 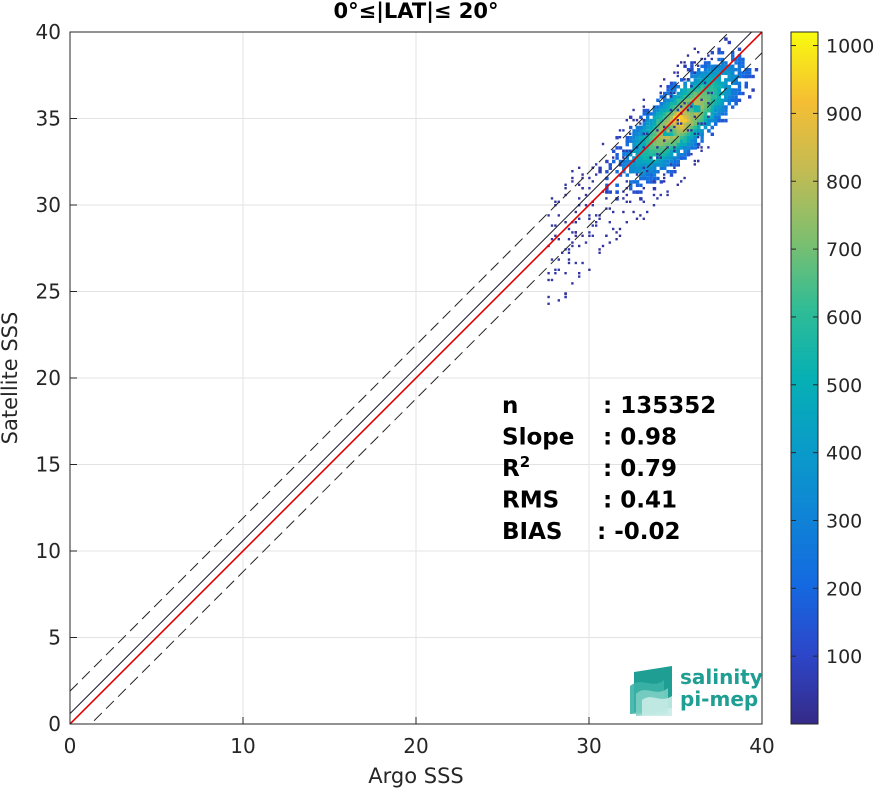 I want to click on stat-label: BIAS, so click(x=532, y=532).